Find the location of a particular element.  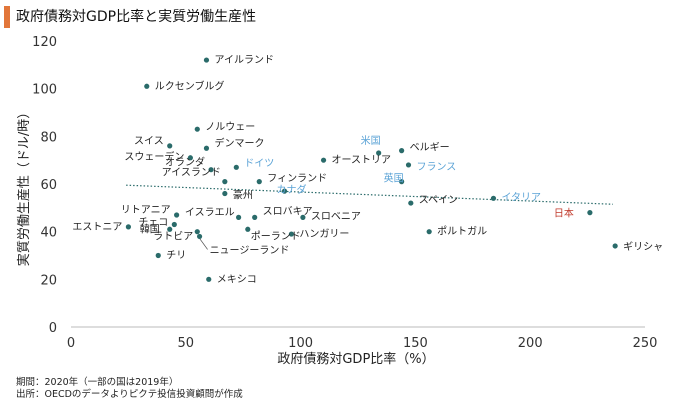

point-label: ハンガリー is located at coordinates (324, 234).